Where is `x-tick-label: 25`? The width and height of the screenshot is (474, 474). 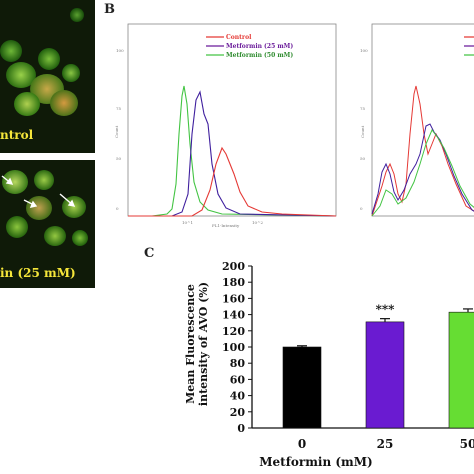
x-tick-label: 25 is located at coordinates (385, 444).